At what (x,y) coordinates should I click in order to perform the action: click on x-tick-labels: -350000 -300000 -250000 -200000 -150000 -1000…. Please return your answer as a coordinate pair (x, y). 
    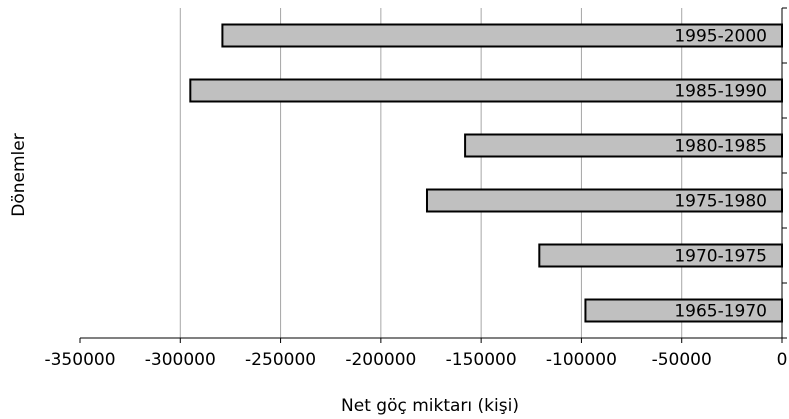
    Looking at the image, I should click on (415, 360).